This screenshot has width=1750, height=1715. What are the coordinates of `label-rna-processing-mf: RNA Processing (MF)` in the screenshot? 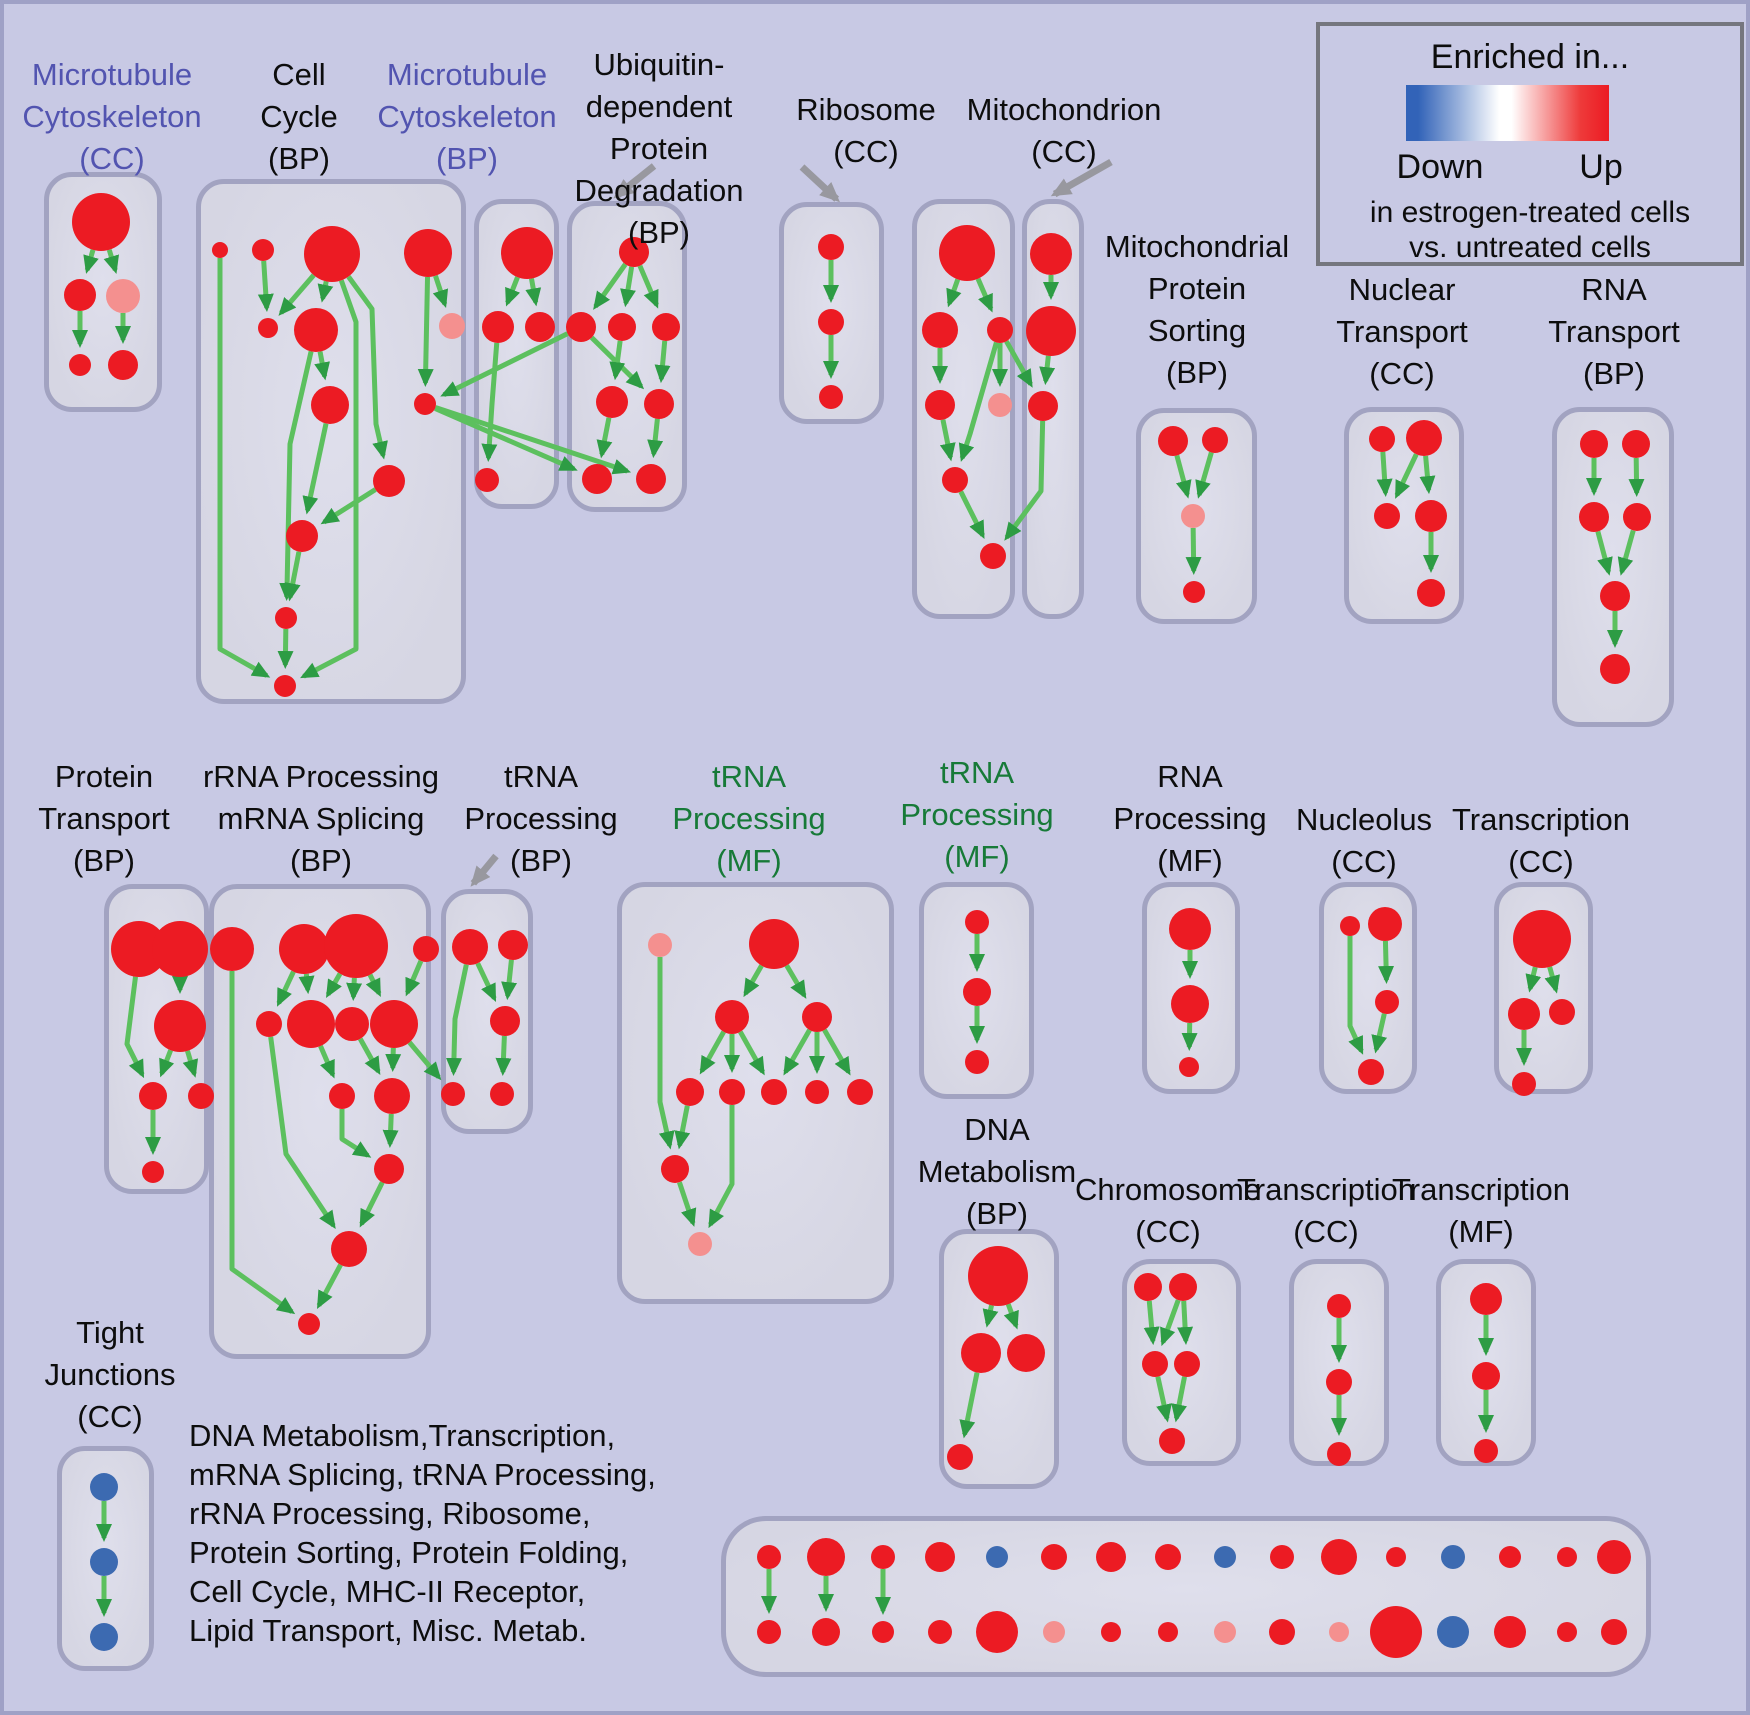 It's located at (1190, 818).